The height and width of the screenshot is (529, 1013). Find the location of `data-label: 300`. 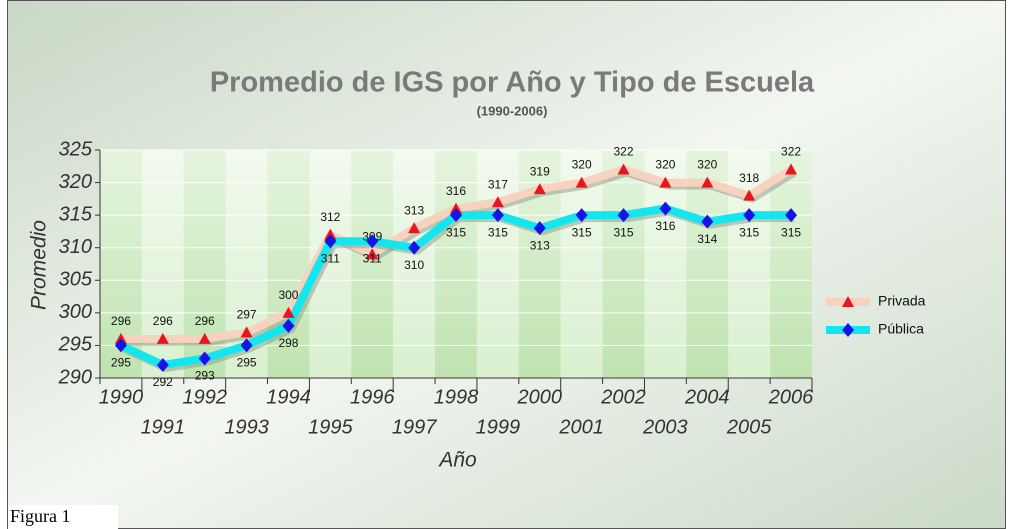

data-label: 300 is located at coordinates (288, 295).